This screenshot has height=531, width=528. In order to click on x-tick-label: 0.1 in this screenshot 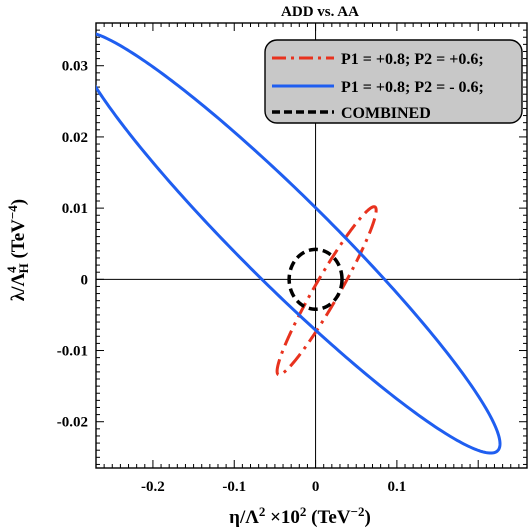, I will do `click(397, 487)`.